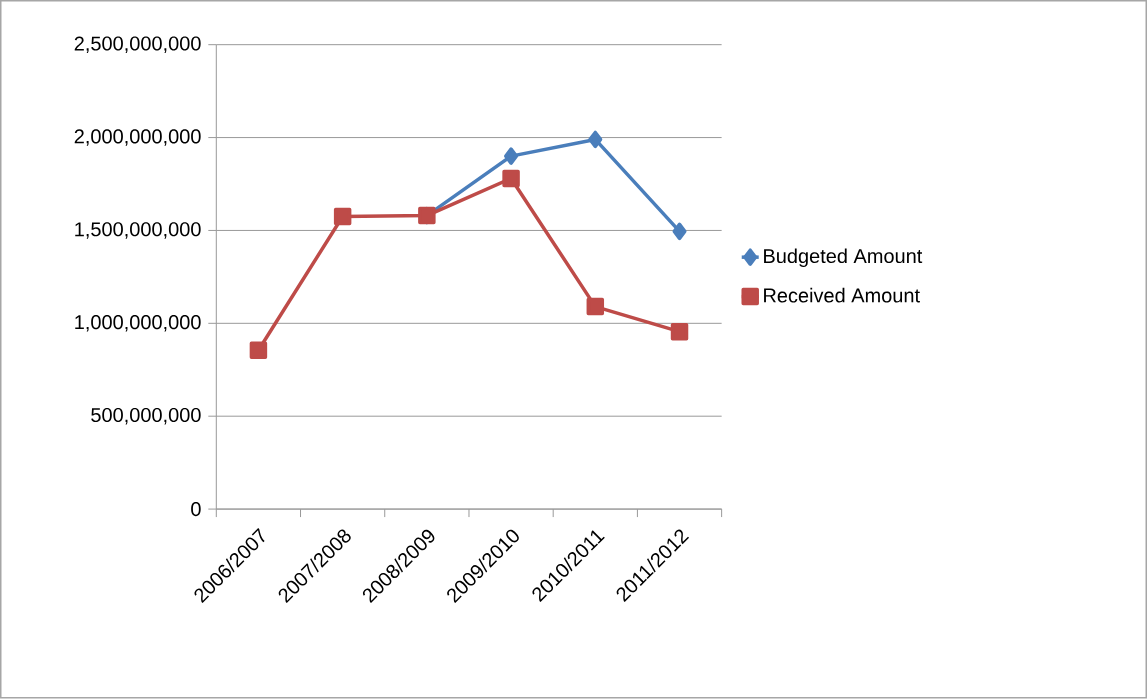 The image size is (1147, 699). What do you see at coordinates (138, 230) in the screenshot?
I see `y-tick-label: 1,500,000,000` at bounding box center [138, 230].